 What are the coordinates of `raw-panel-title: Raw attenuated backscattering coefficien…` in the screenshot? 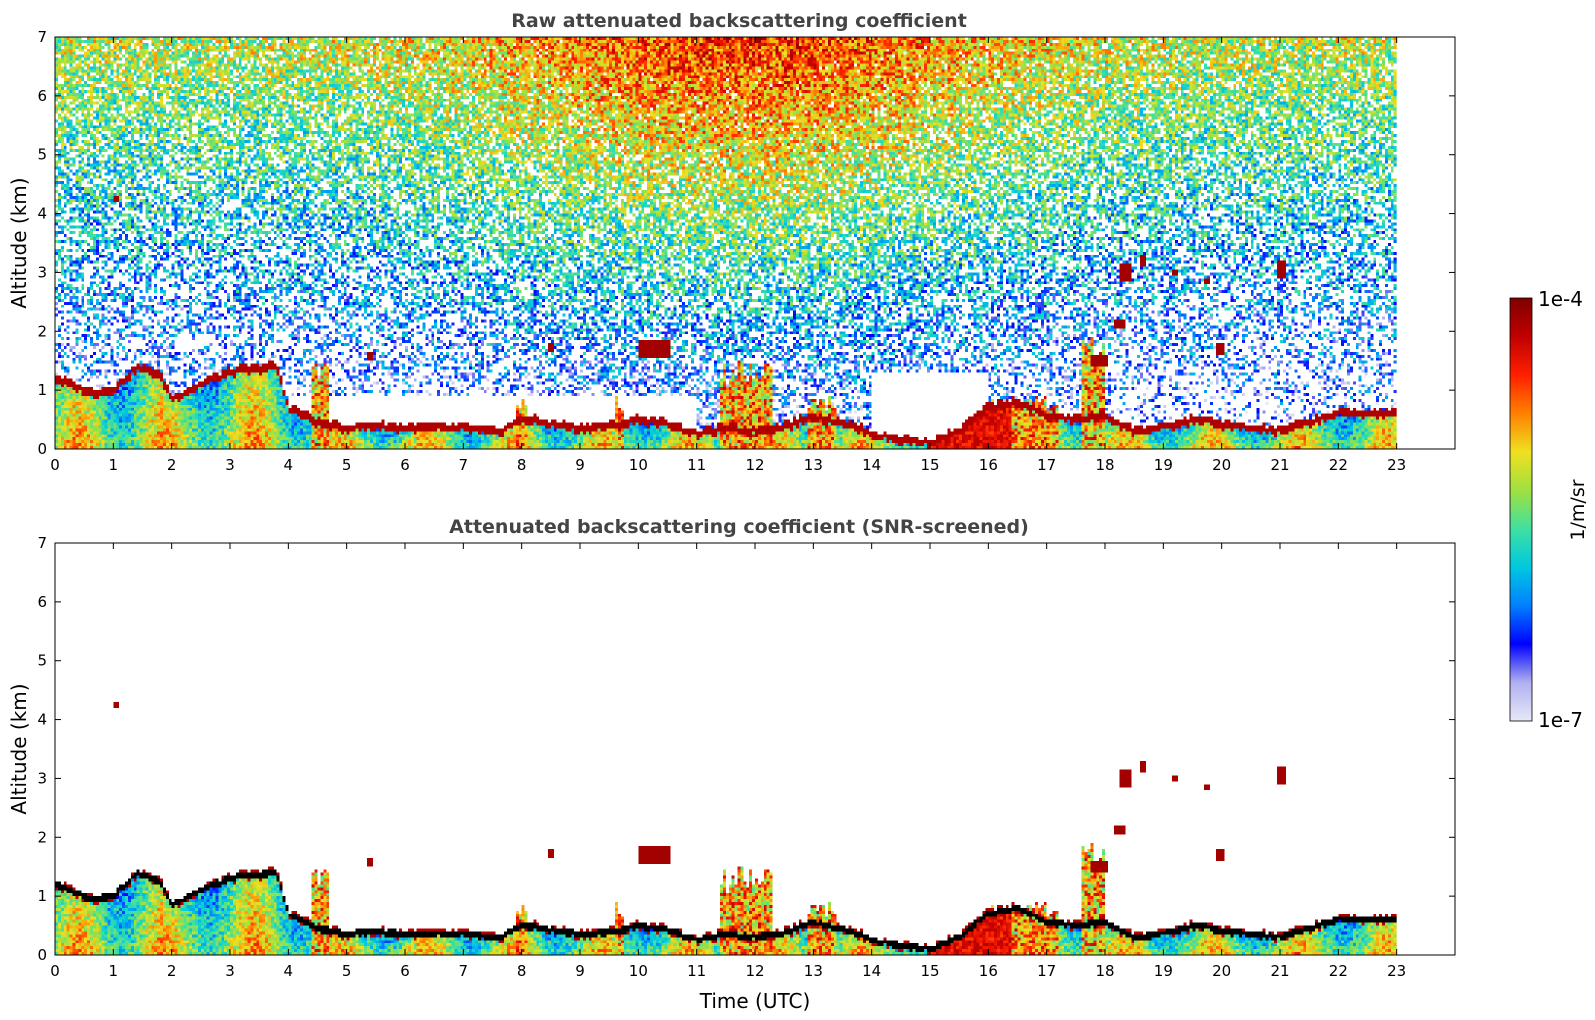 It's located at (739, 21).